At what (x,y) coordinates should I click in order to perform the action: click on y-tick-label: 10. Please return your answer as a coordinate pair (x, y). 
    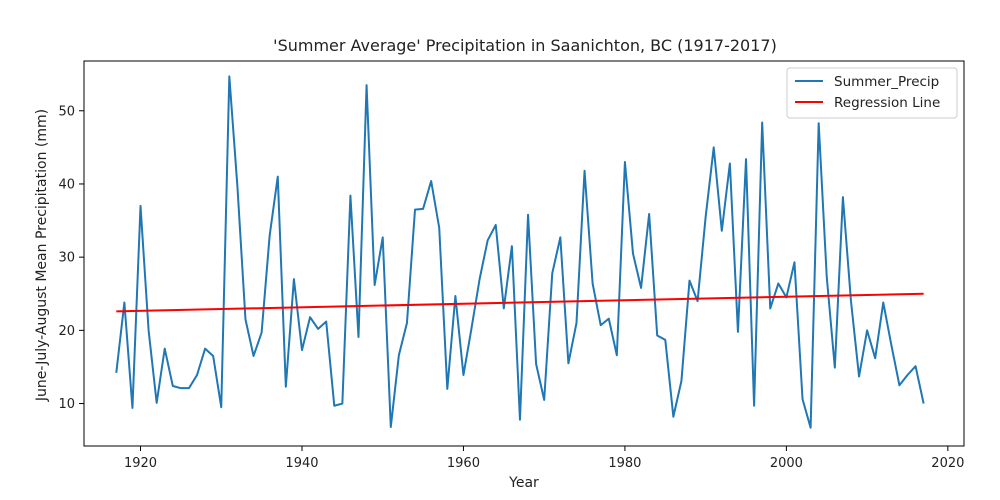
    Looking at the image, I should click on (66, 404).